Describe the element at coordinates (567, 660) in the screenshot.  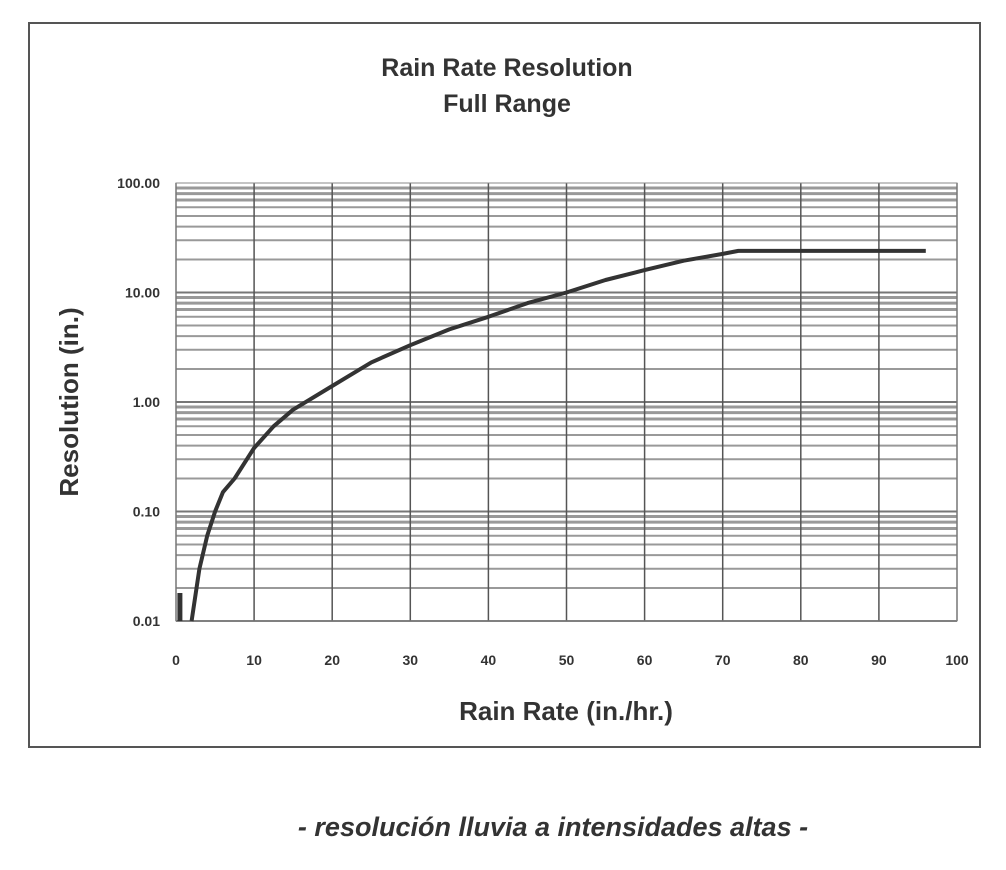
I see `x-tick-label: 50` at that location.